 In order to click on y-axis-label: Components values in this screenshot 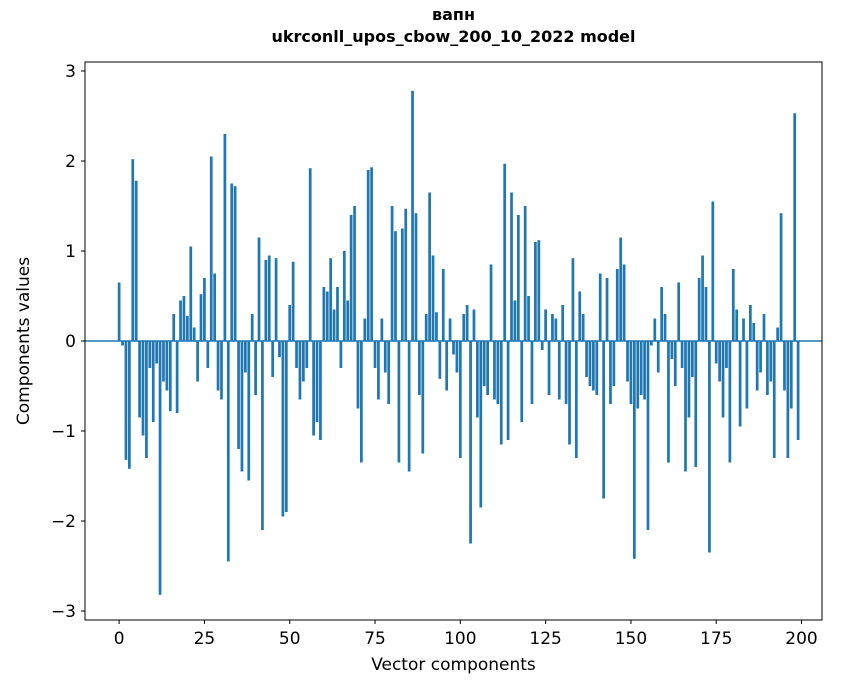, I will do `click(24, 341)`.